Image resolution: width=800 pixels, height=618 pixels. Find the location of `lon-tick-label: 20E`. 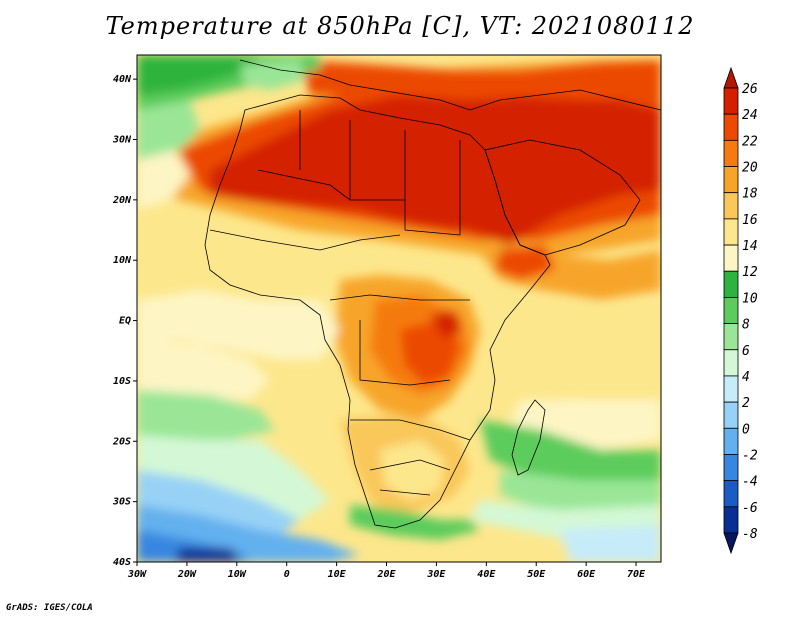

lon-tick-label: 20E is located at coordinates (386, 574).